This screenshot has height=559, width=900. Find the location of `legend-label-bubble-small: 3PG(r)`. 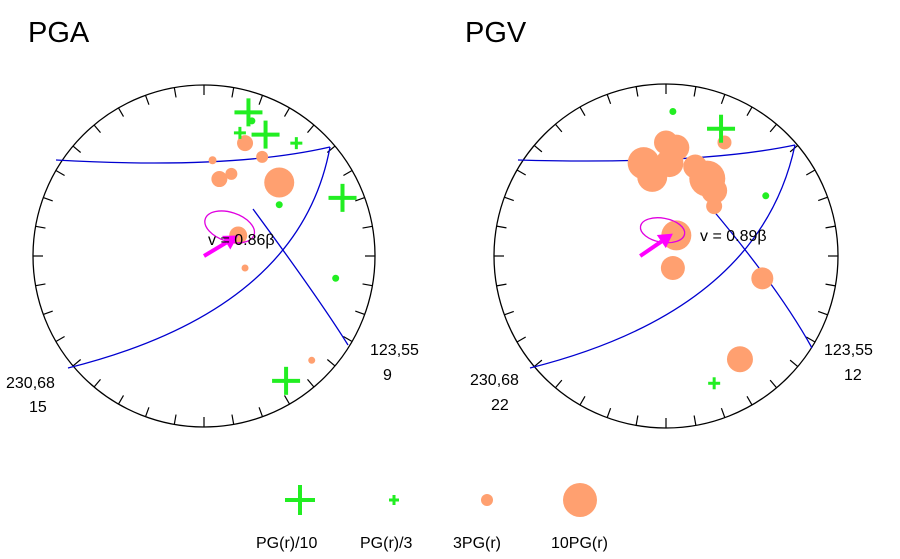

legend-label-bubble-small: 3PG(r) is located at coordinates (477, 543).